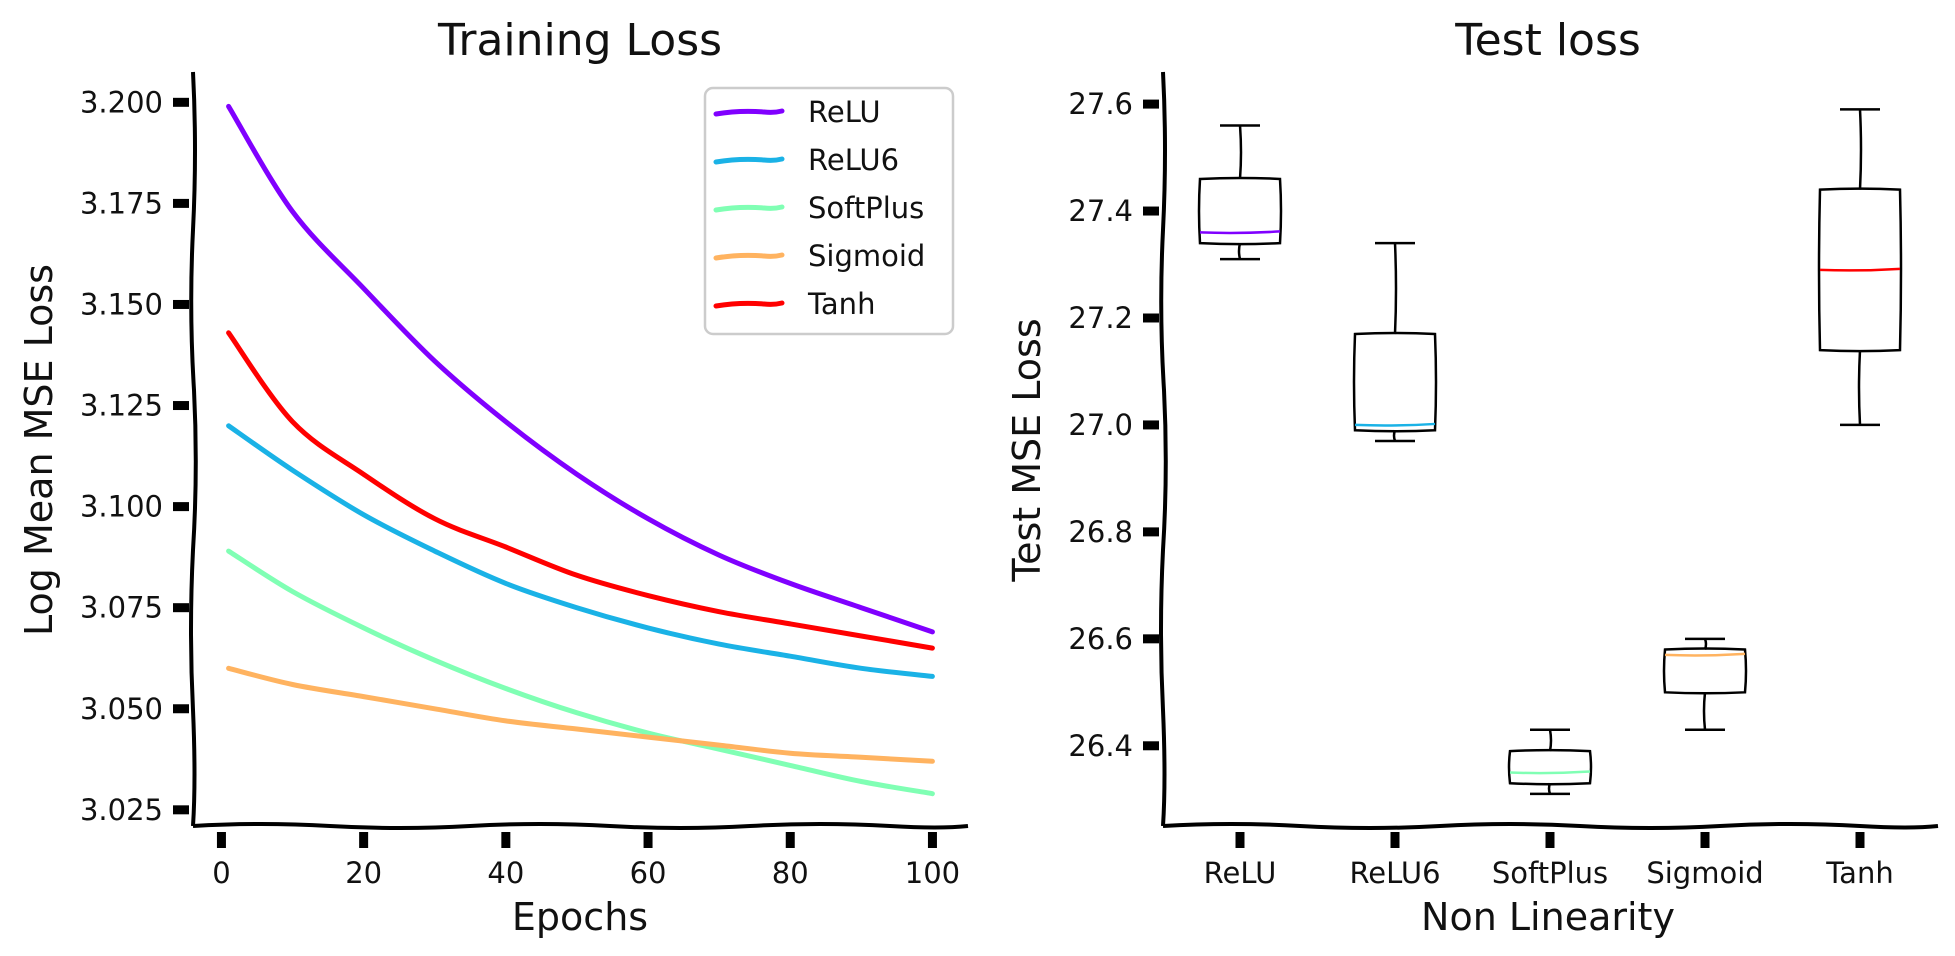  I want to click on x-tick-label: 60, so click(648, 873).